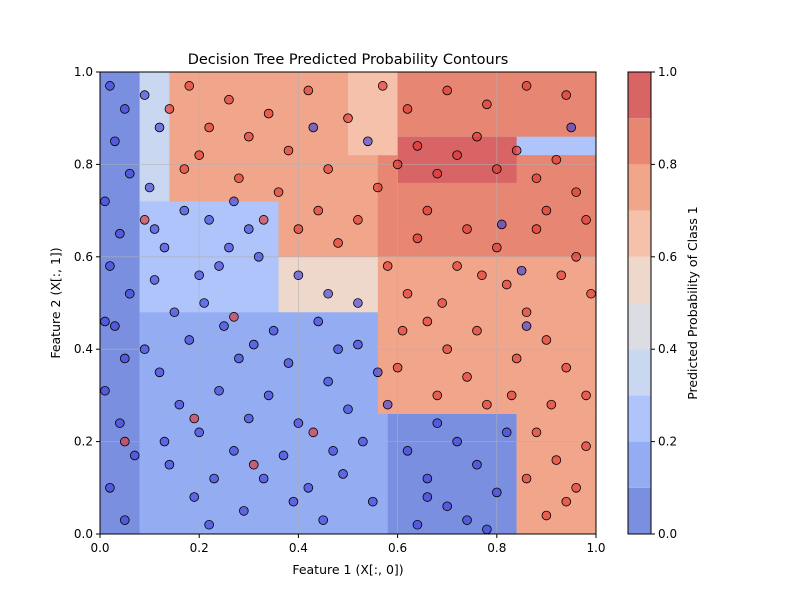 The width and height of the screenshot is (800, 604). What do you see at coordinates (83, 534) in the screenshot?
I see `y-tick-label: 0.0` at bounding box center [83, 534].